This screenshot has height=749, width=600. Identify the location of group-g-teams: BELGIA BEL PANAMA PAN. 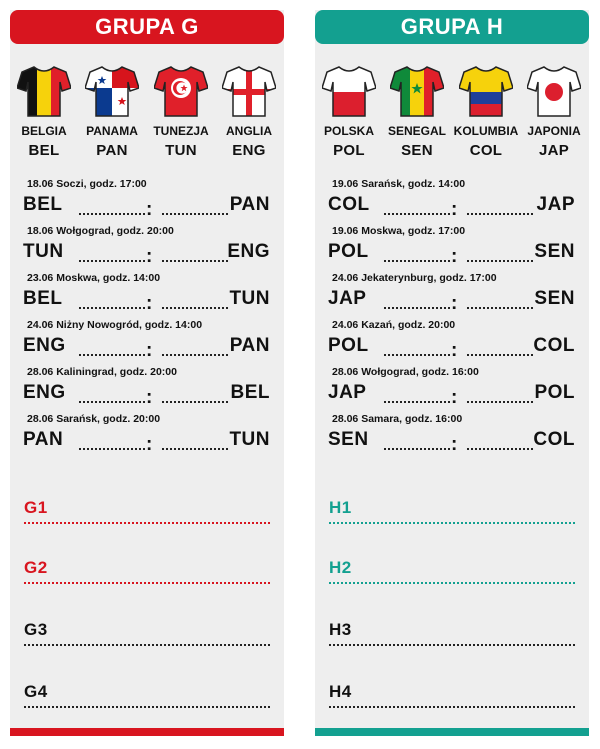
(147, 119).